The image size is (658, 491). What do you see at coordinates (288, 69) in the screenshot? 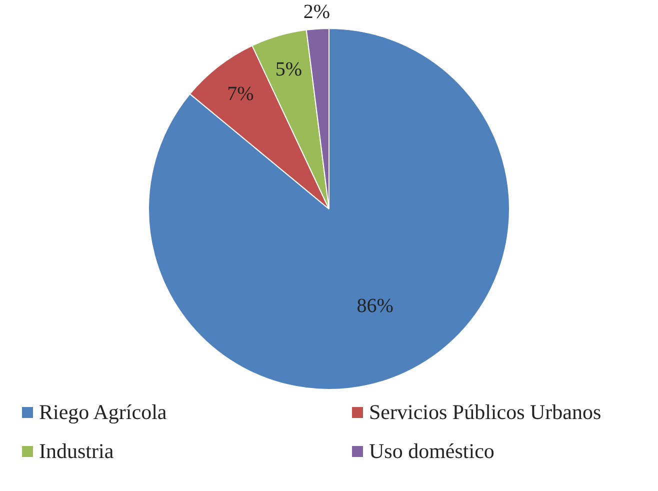
I see `data-label: 5%` at bounding box center [288, 69].